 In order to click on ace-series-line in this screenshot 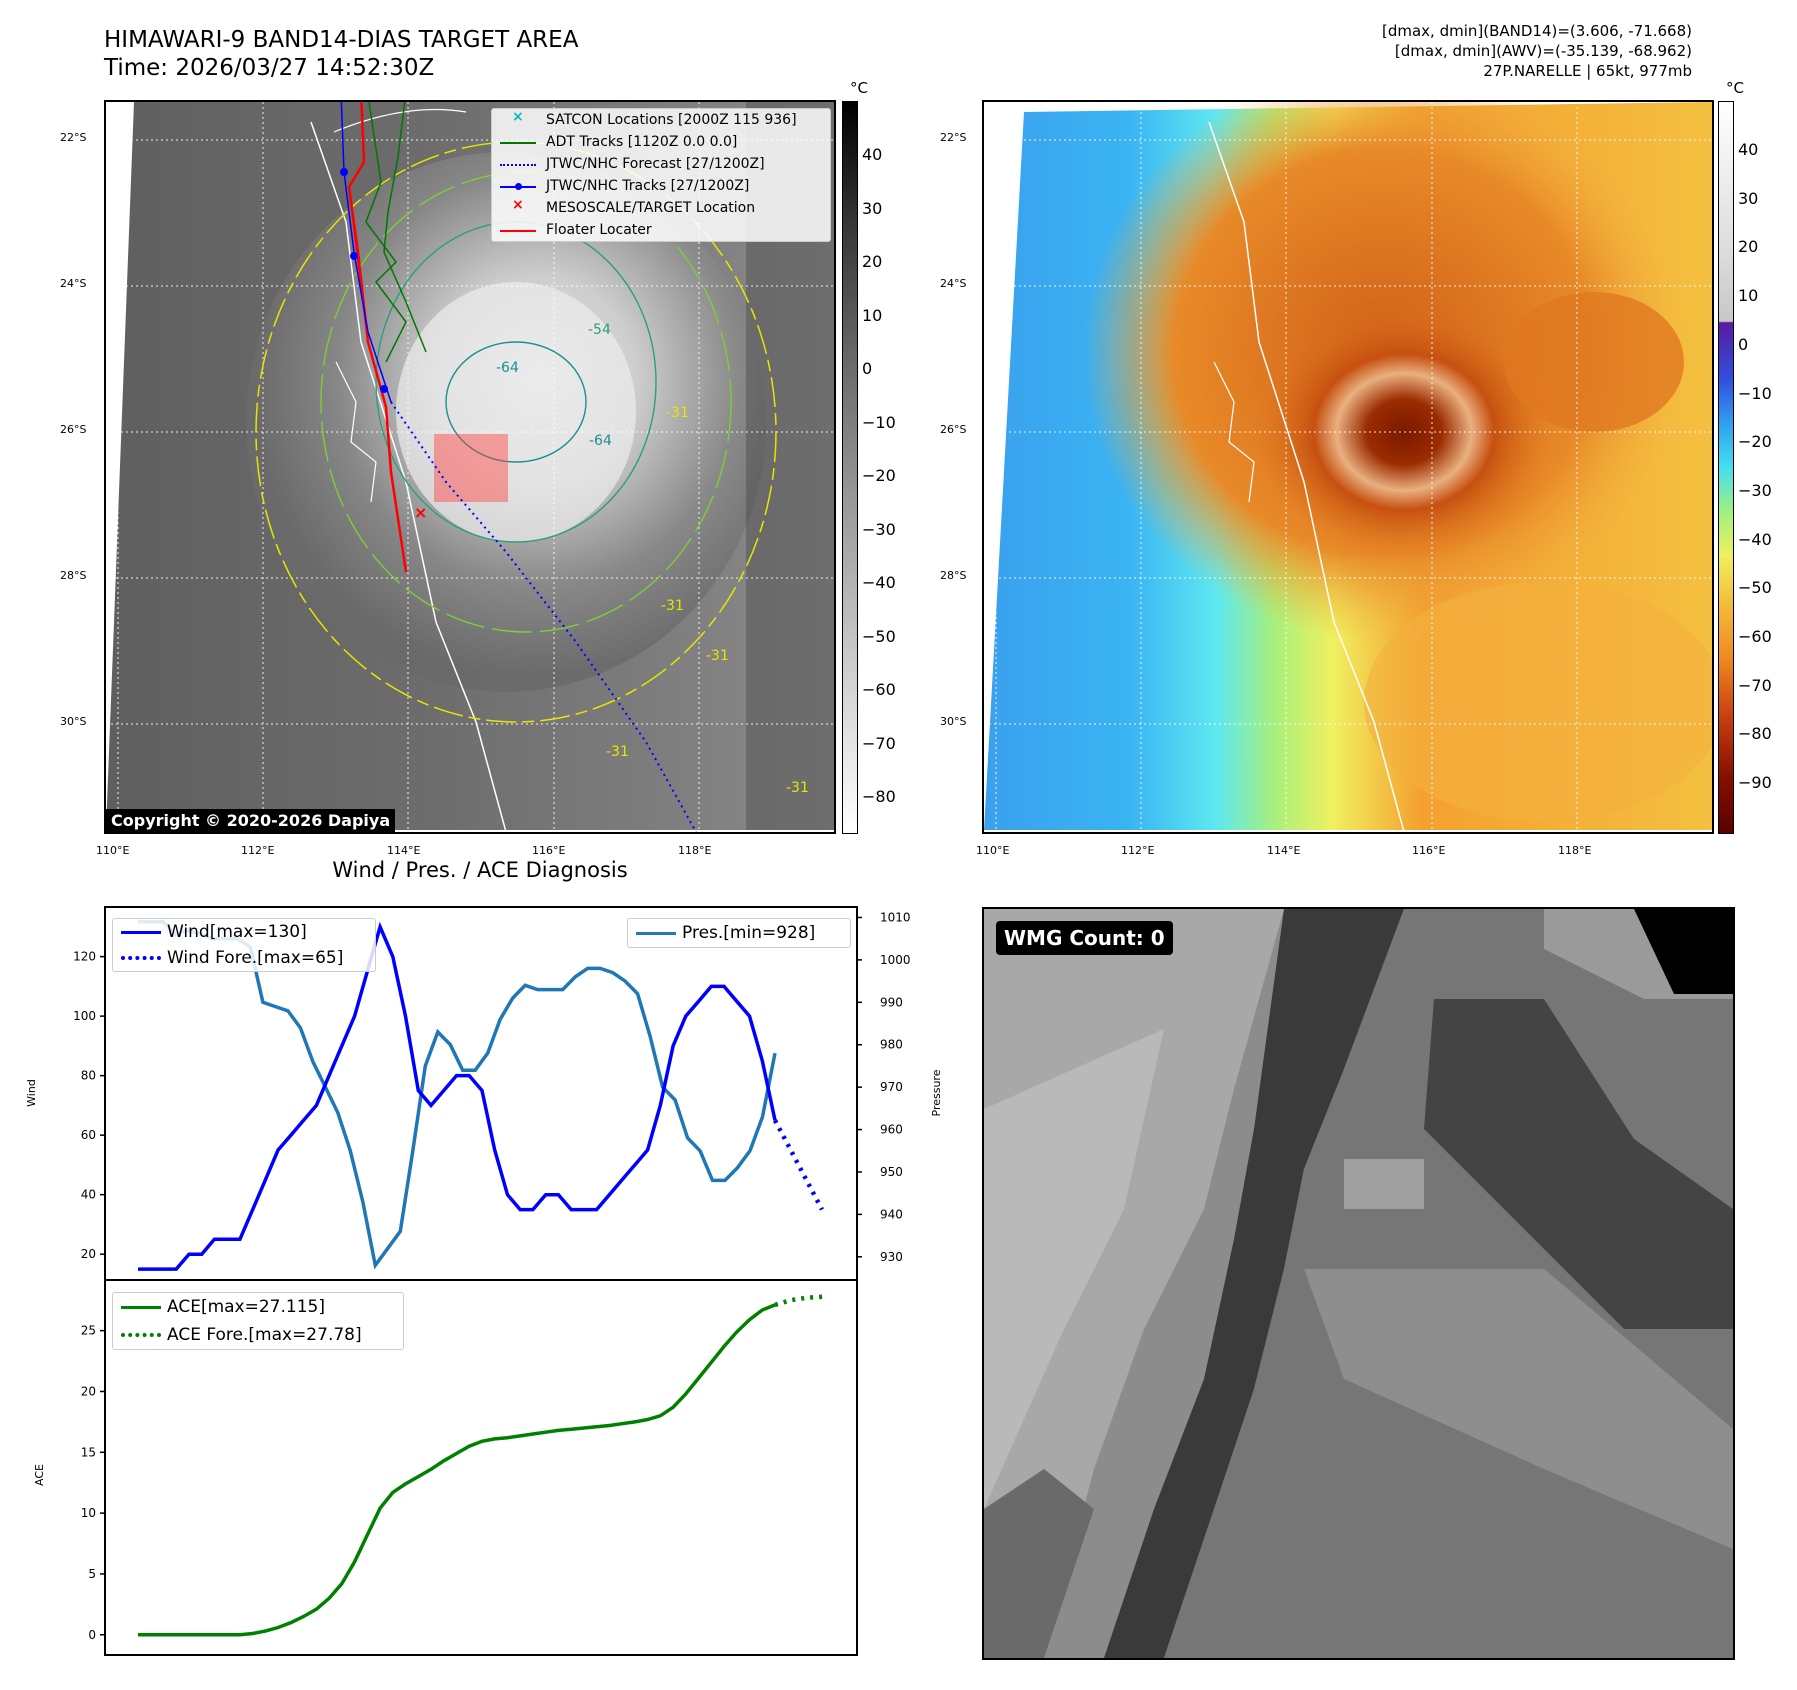, I will do `click(457, 1470)`.